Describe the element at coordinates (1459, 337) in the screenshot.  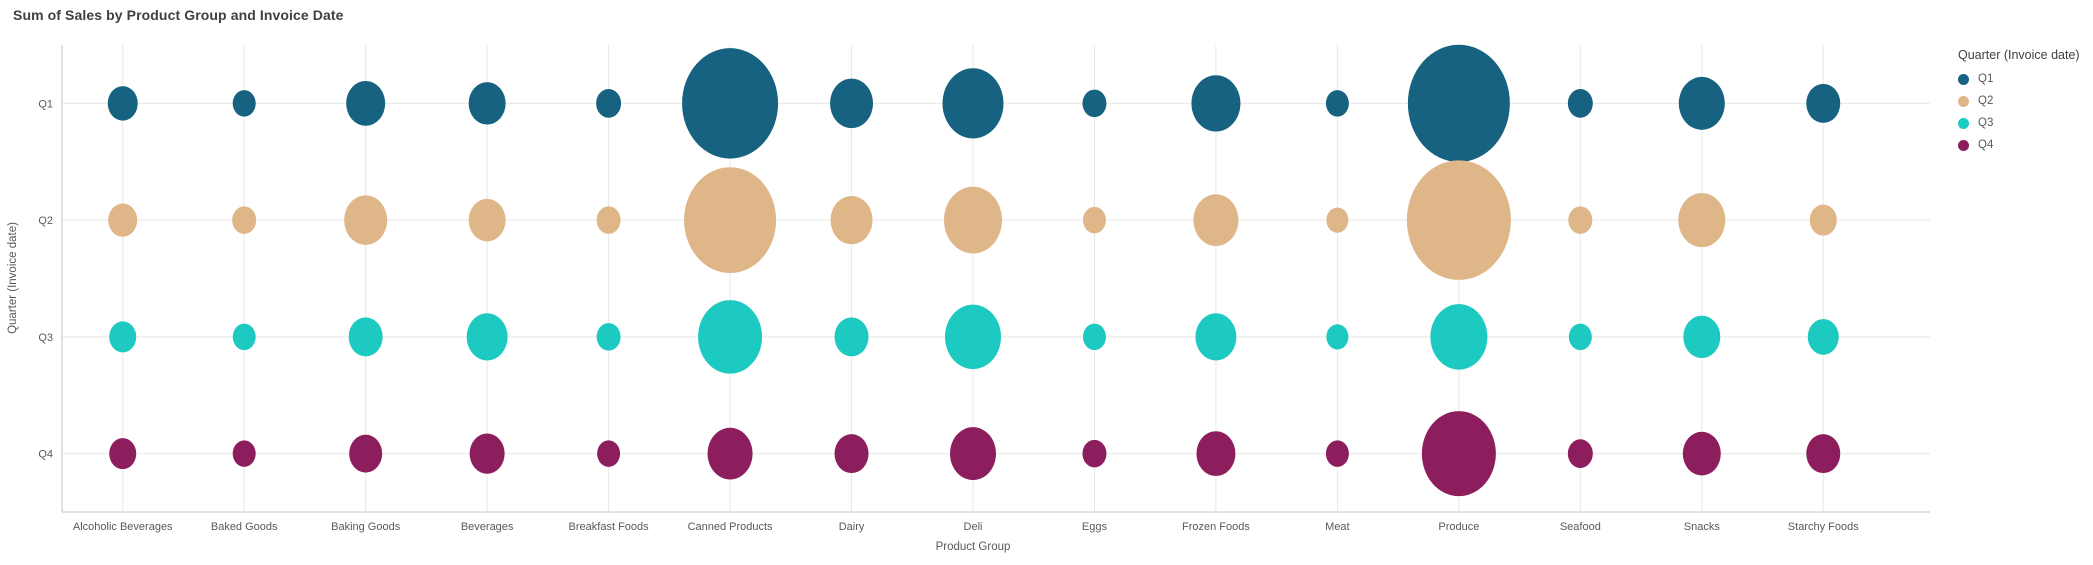
I see `bubble-q3-produce` at that location.